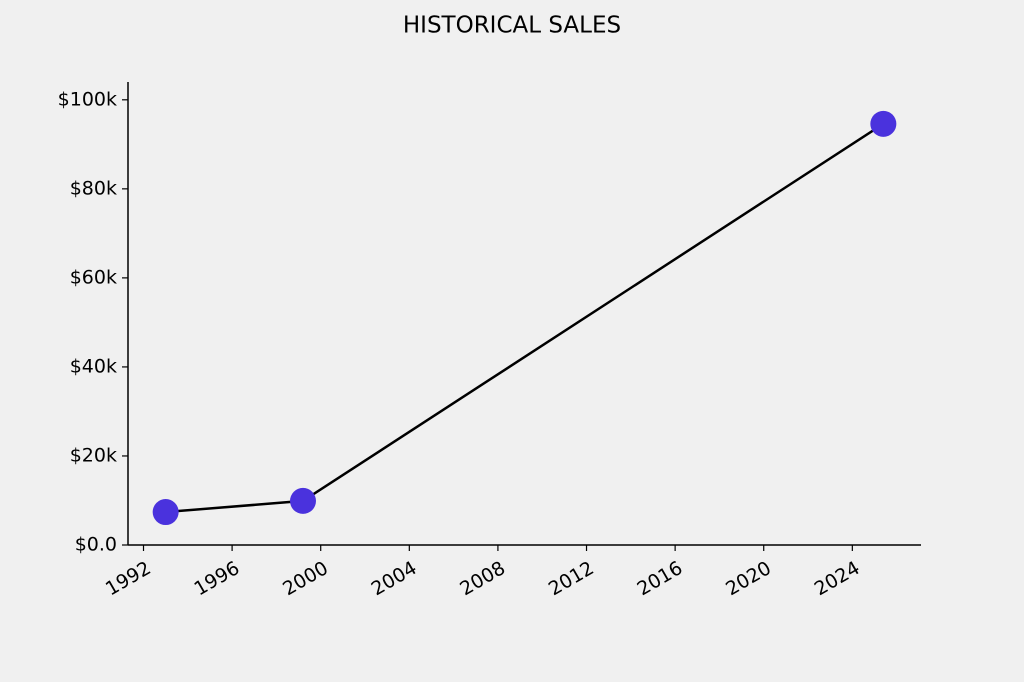 The image size is (1024, 682). I want to click on x-tick-label: 2008, so click(482, 578).